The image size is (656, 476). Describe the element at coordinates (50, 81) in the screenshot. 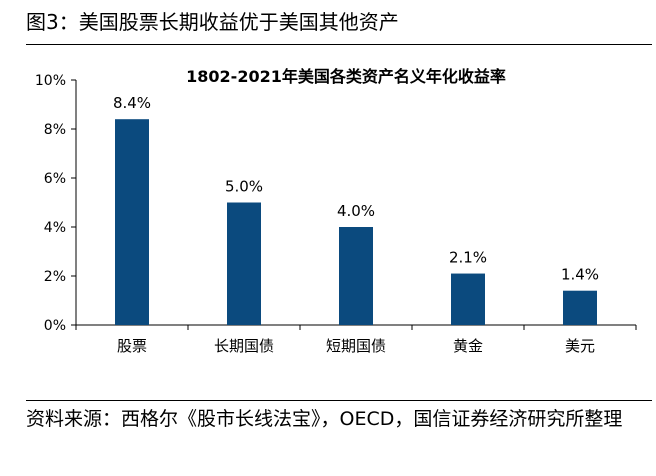

I see `y-tick-label: 10%` at that location.